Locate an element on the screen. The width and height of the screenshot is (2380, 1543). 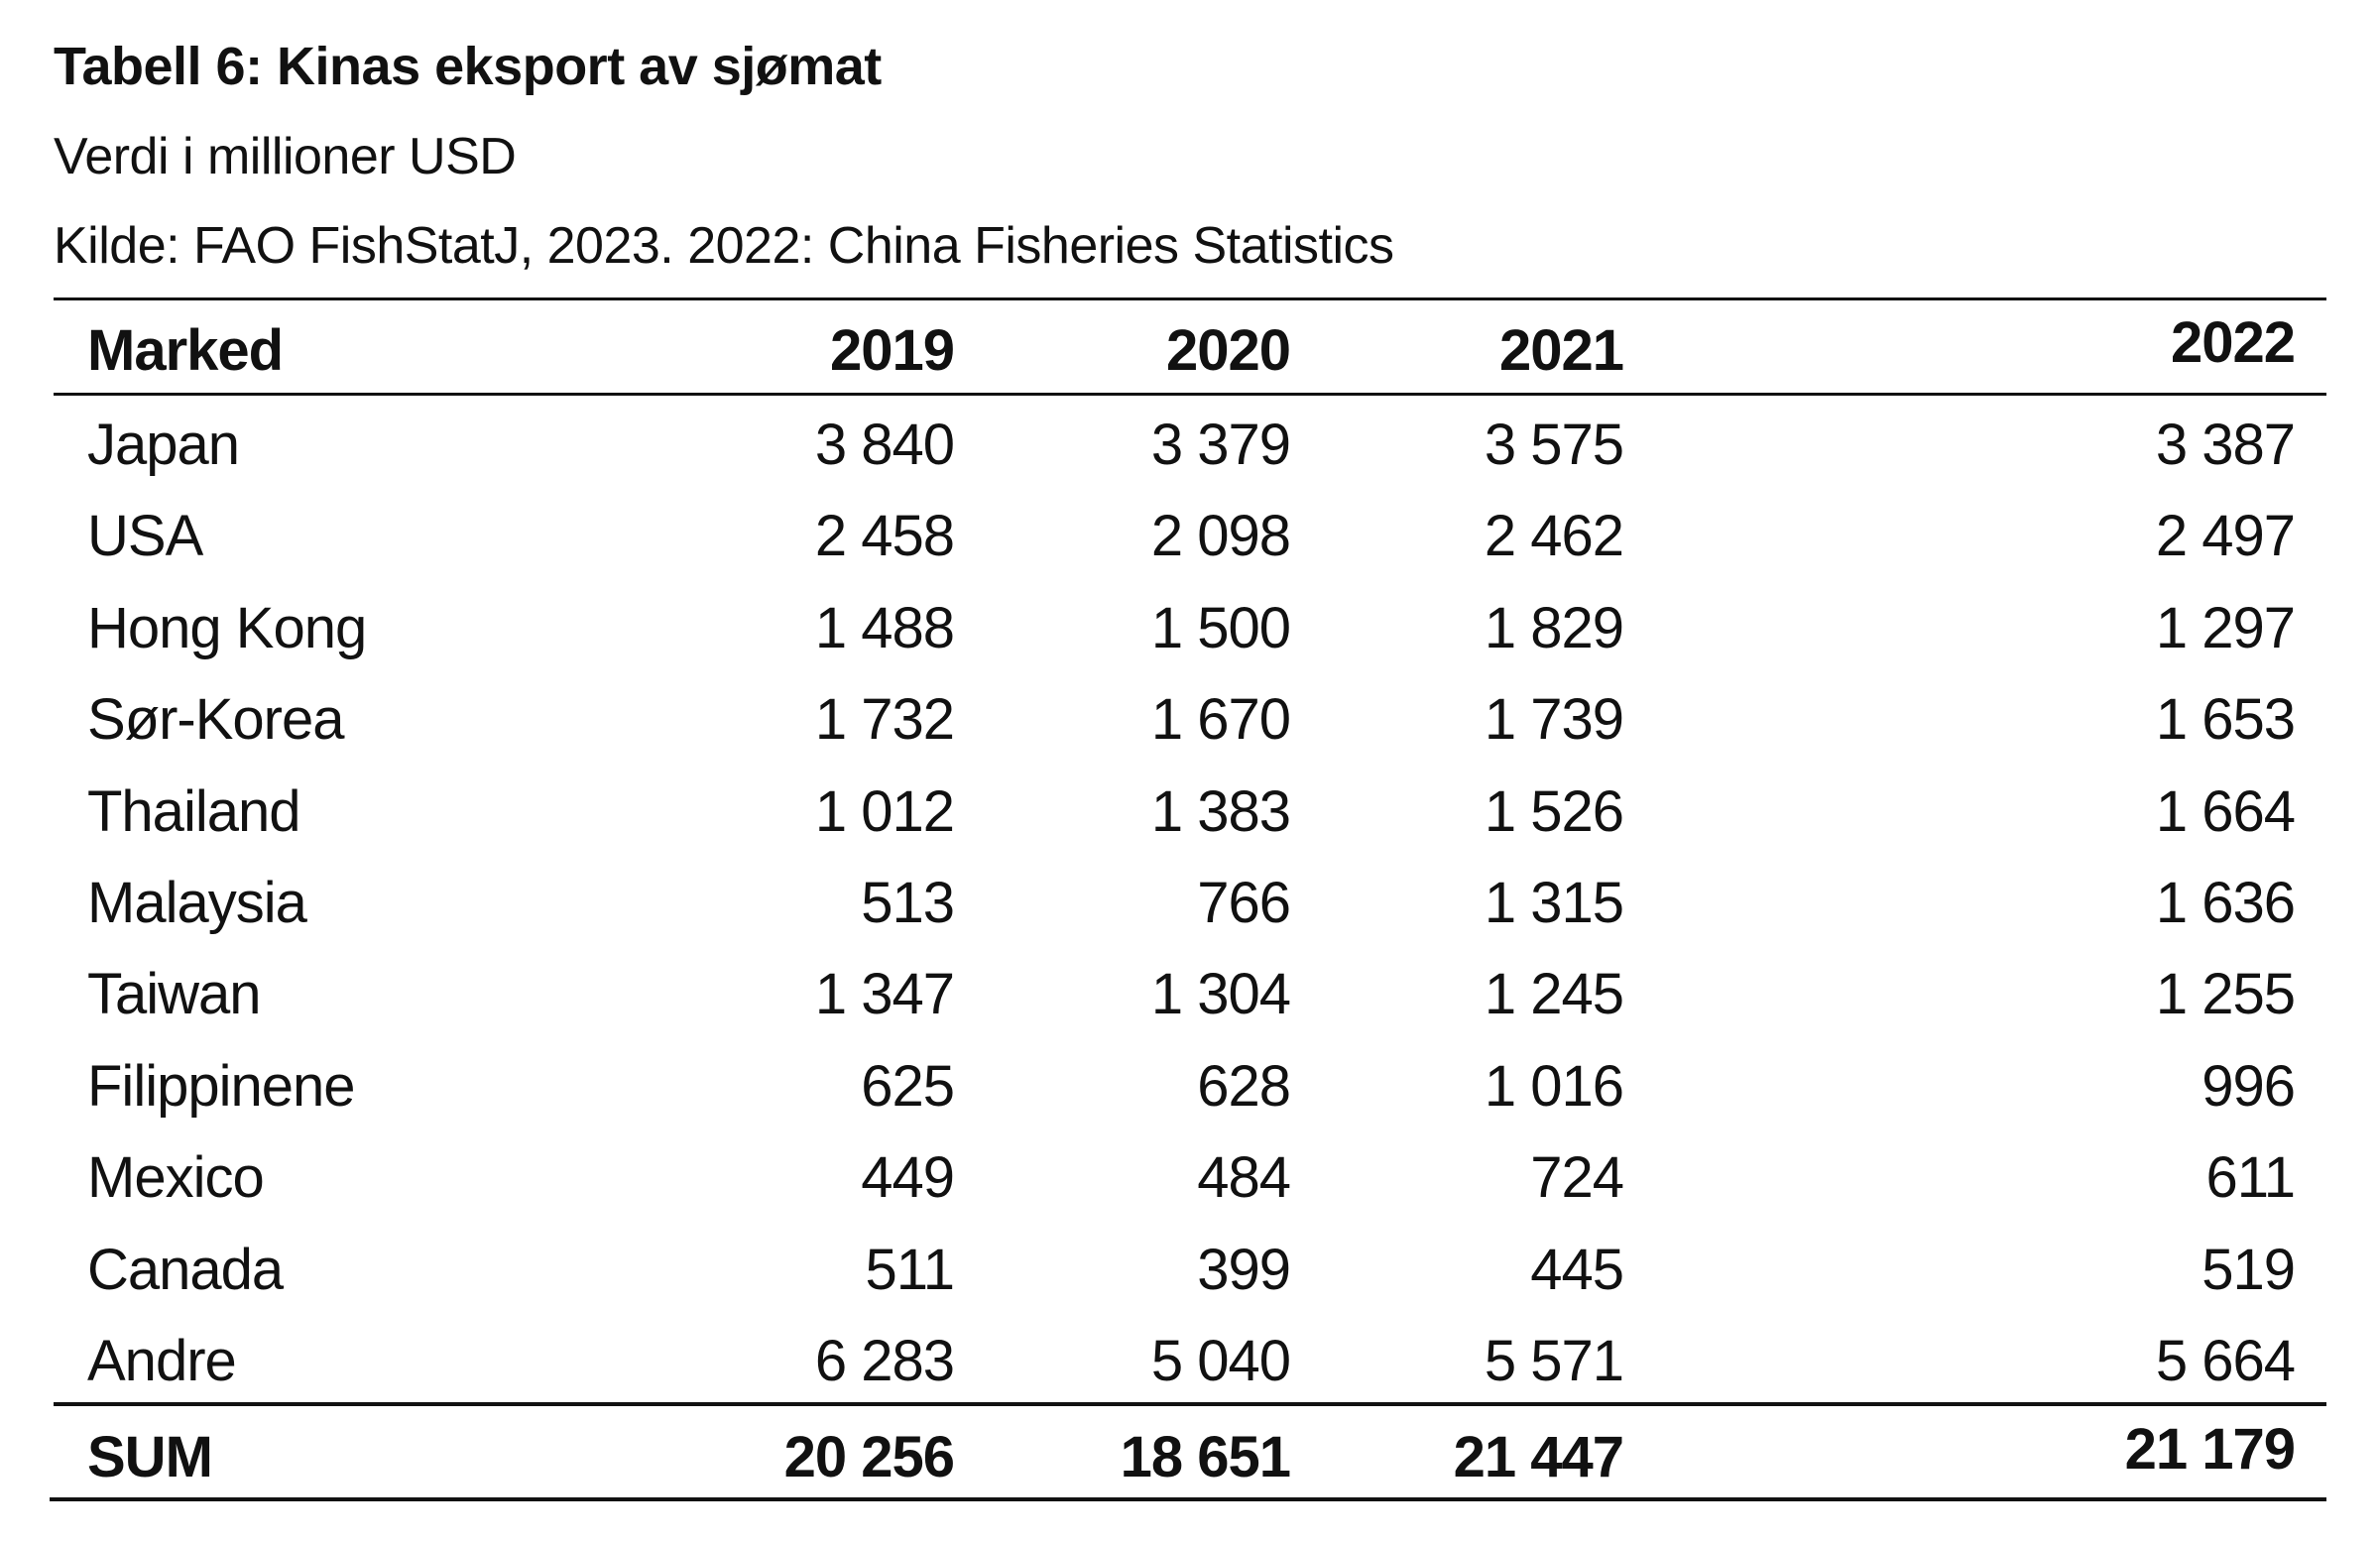
market-name: Japan is located at coordinates (163, 445).